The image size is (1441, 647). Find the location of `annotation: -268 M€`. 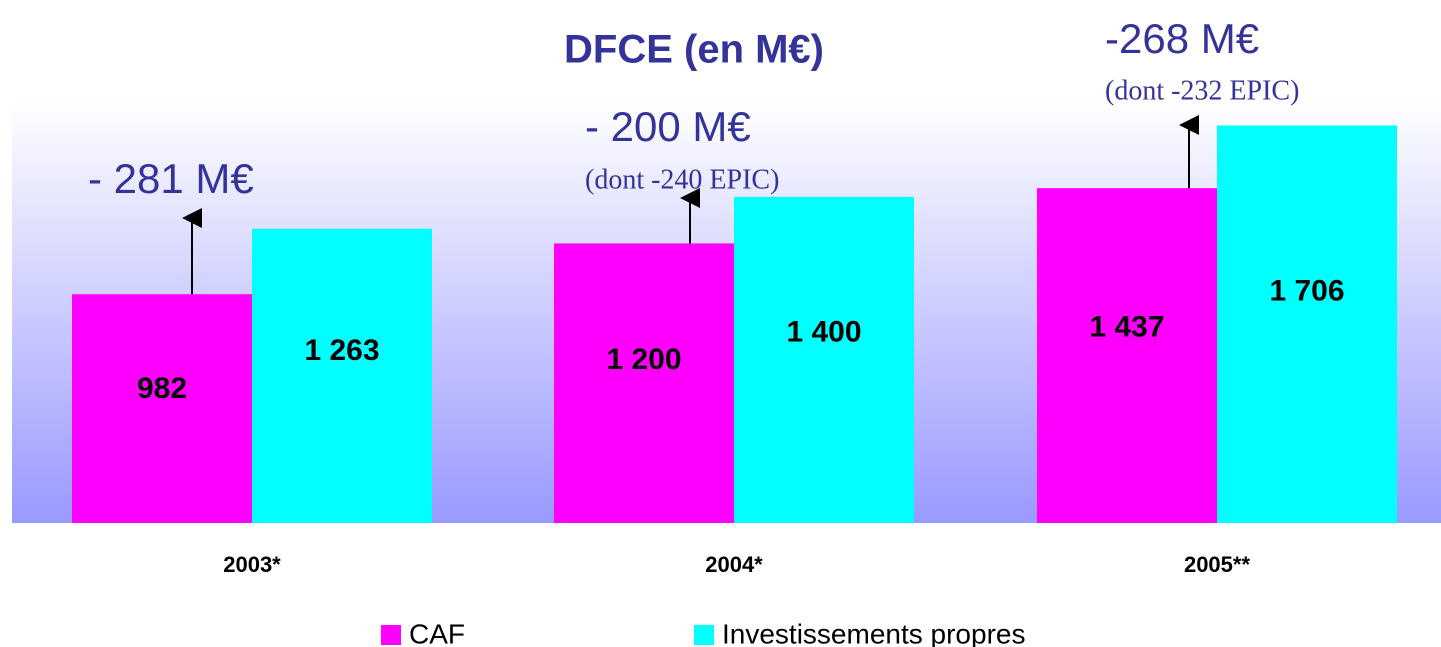

annotation: -268 M€ is located at coordinates (1182, 38).